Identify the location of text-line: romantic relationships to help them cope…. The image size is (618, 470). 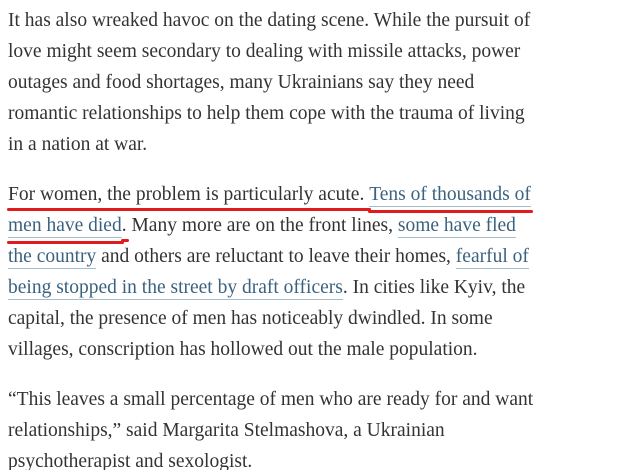
(309, 113).